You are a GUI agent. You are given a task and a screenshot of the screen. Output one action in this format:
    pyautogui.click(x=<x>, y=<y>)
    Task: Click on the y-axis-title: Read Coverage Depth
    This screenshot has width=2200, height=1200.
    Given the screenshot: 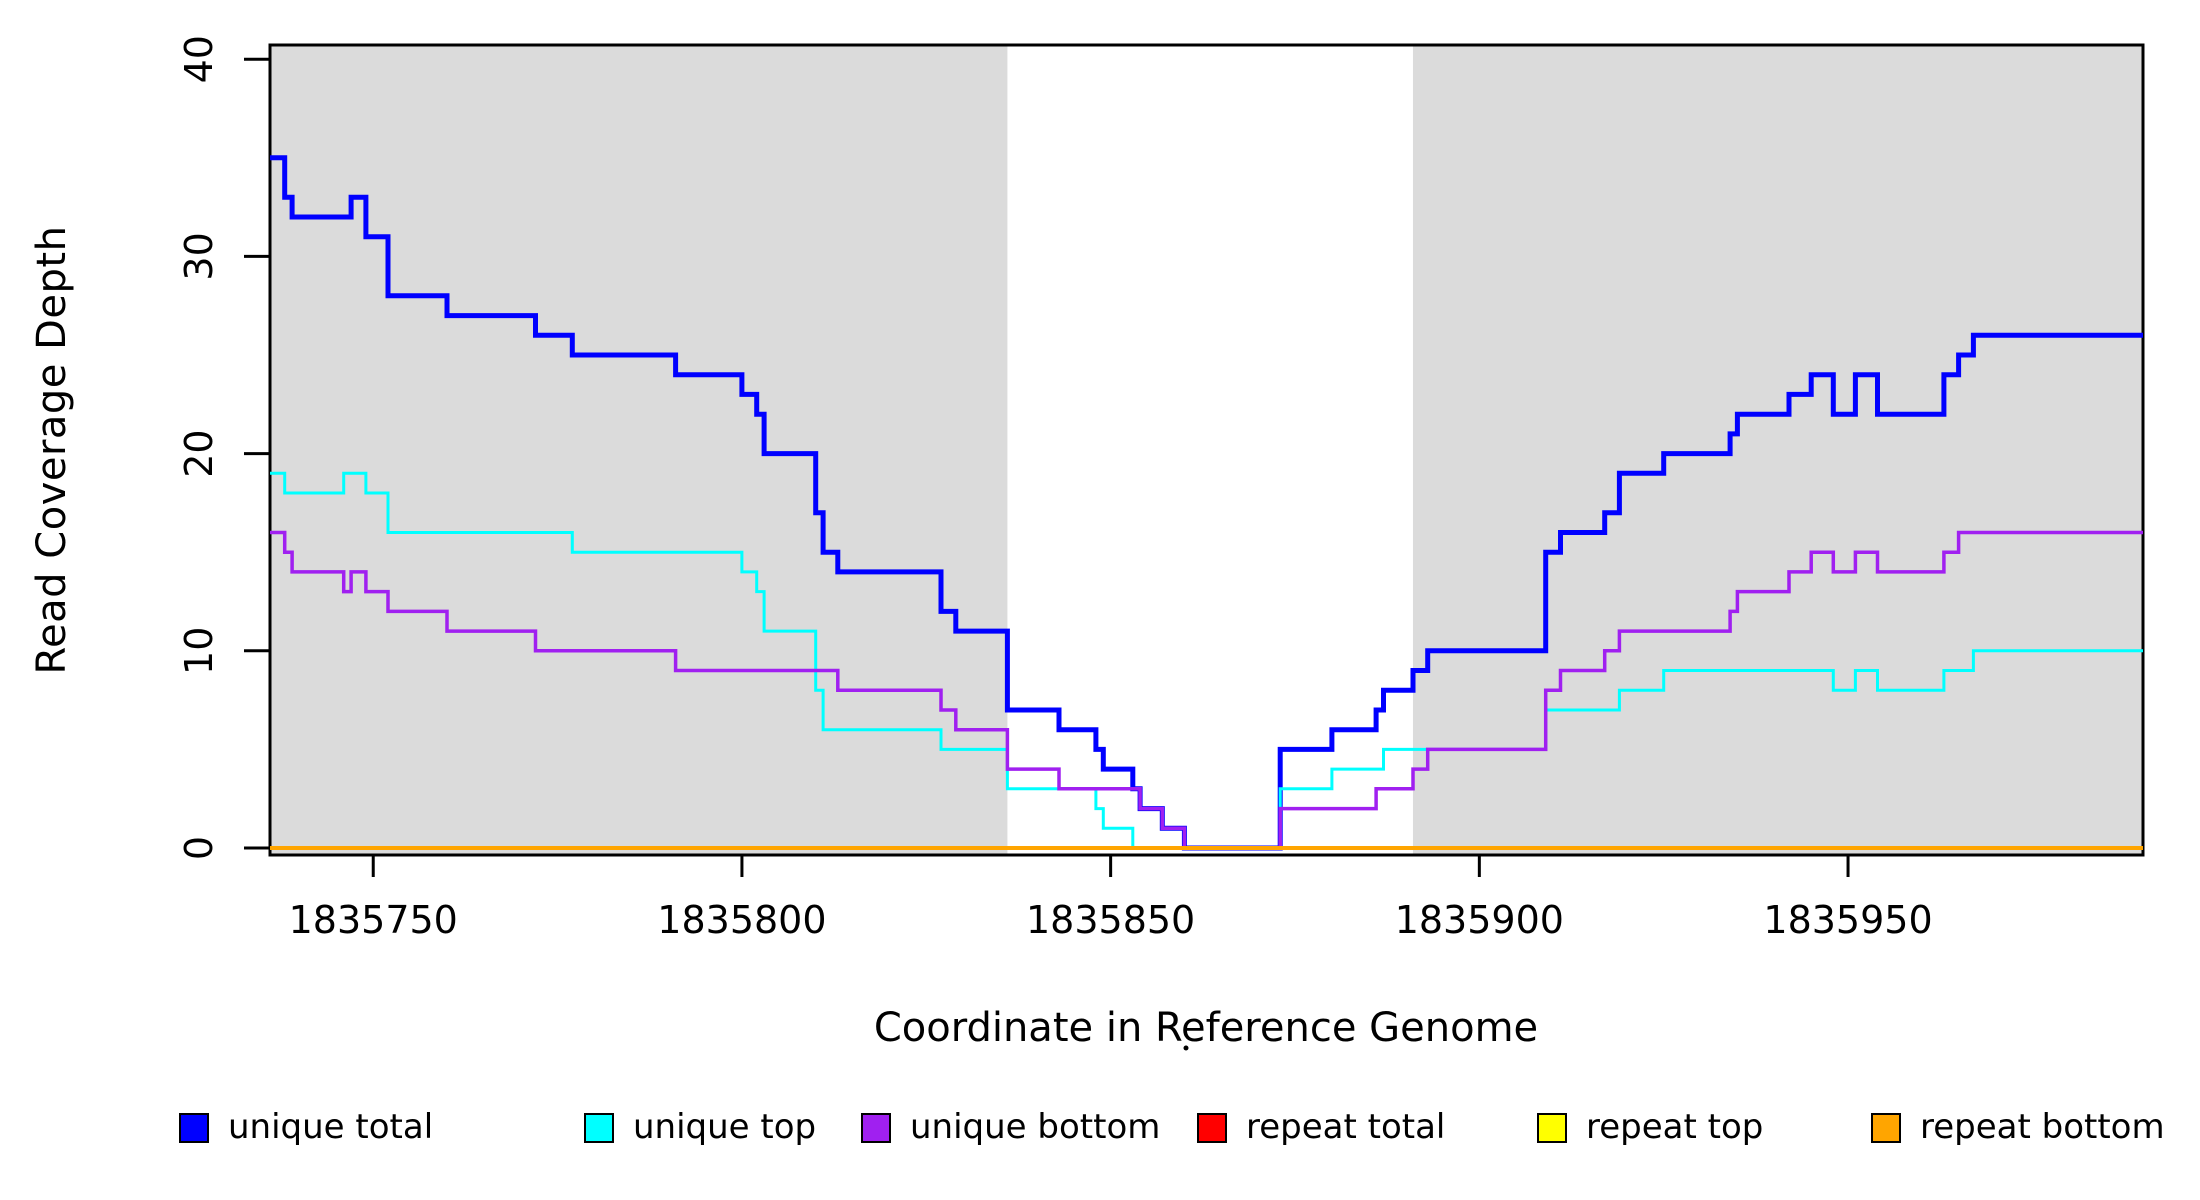 What is the action you would take?
    pyautogui.click(x=52, y=450)
    